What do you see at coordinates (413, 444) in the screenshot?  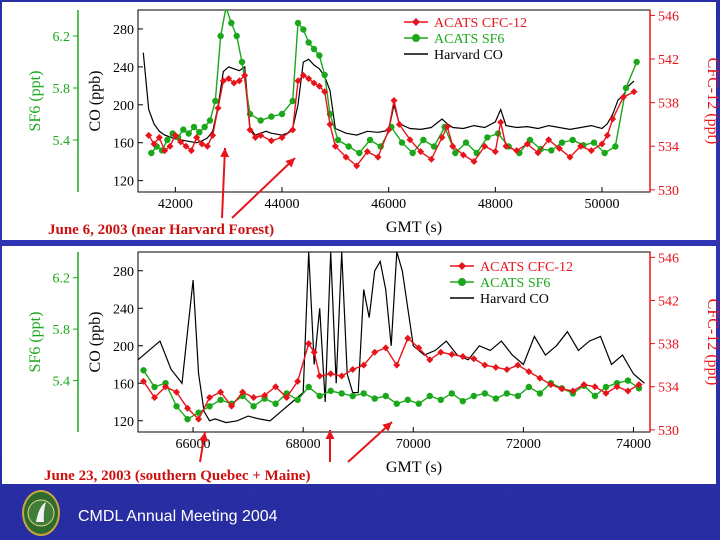 I see `x-tick-label: 70000` at bounding box center [413, 444].